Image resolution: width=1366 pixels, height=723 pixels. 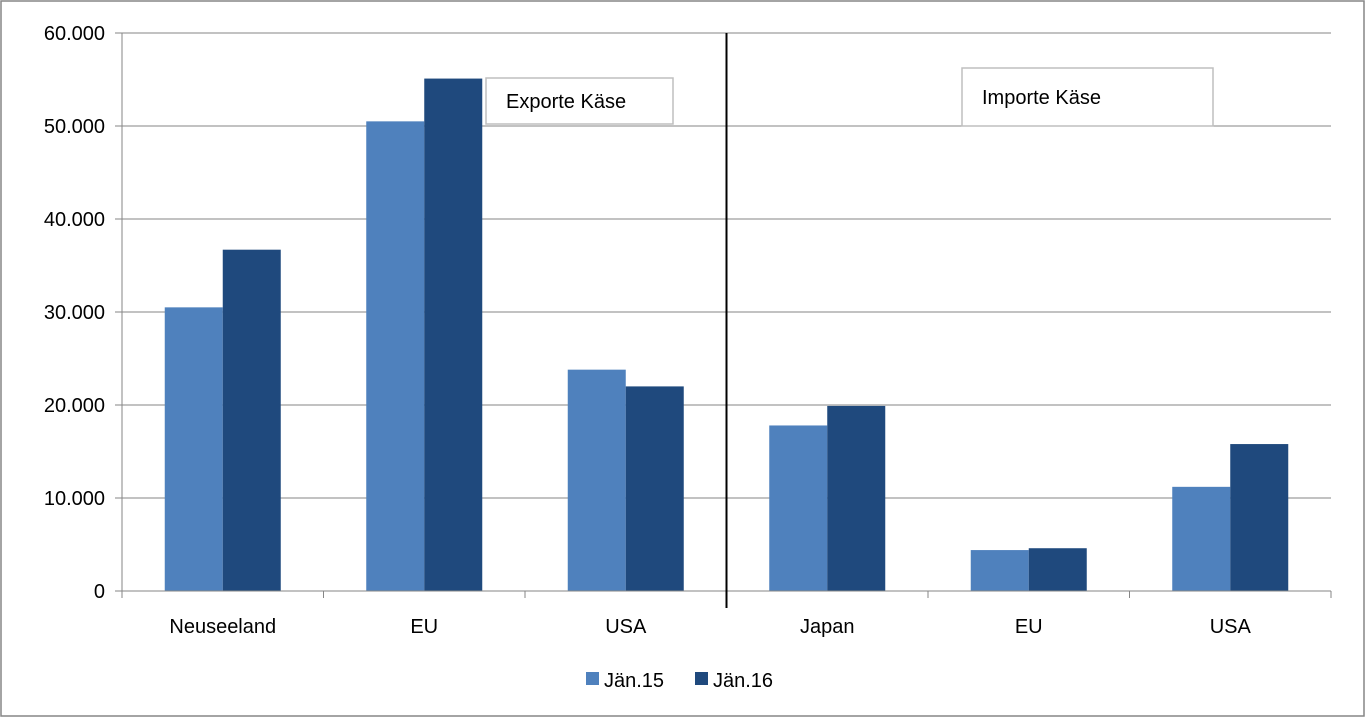 I want to click on x-tick-label: Japan, so click(x=827, y=627).